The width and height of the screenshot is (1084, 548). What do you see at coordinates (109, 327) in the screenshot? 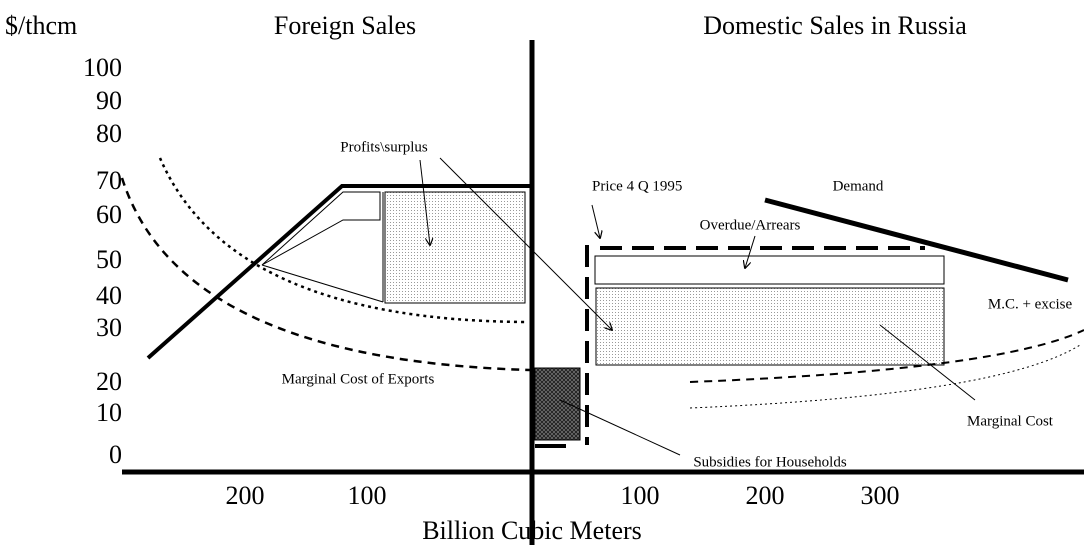
I see `y-tick-label: 30` at bounding box center [109, 327].